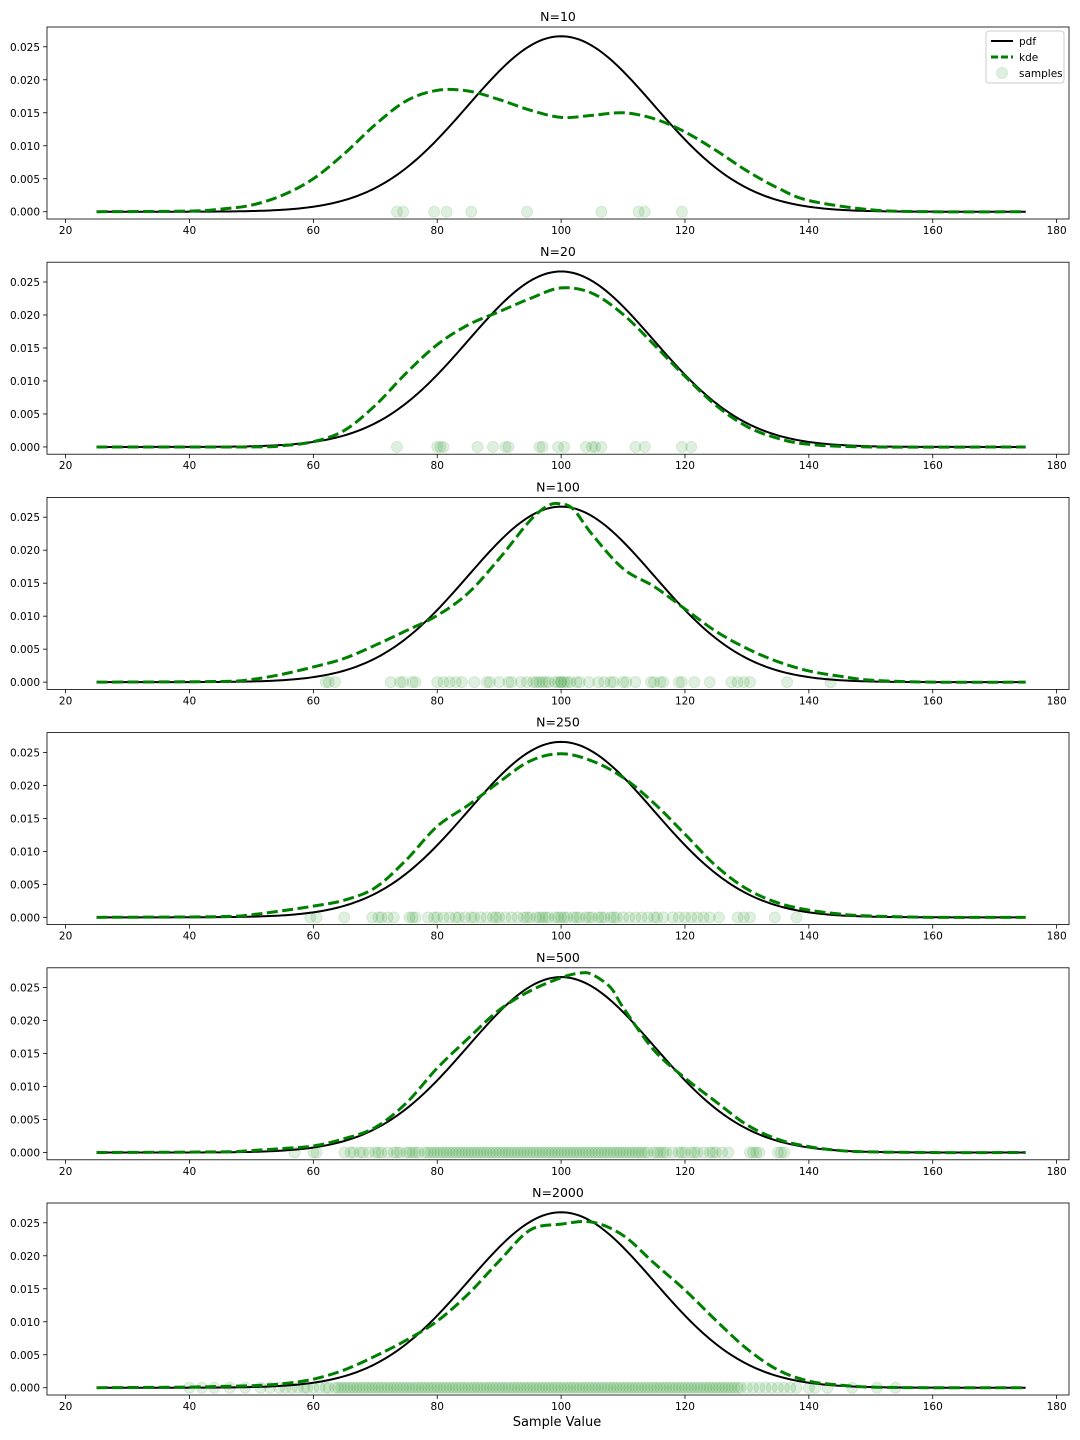 This screenshot has width=1080, height=1440. Describe the element at coordinates (685, 937) in the screenshot. I see `x-tick-label: 120` at that location.